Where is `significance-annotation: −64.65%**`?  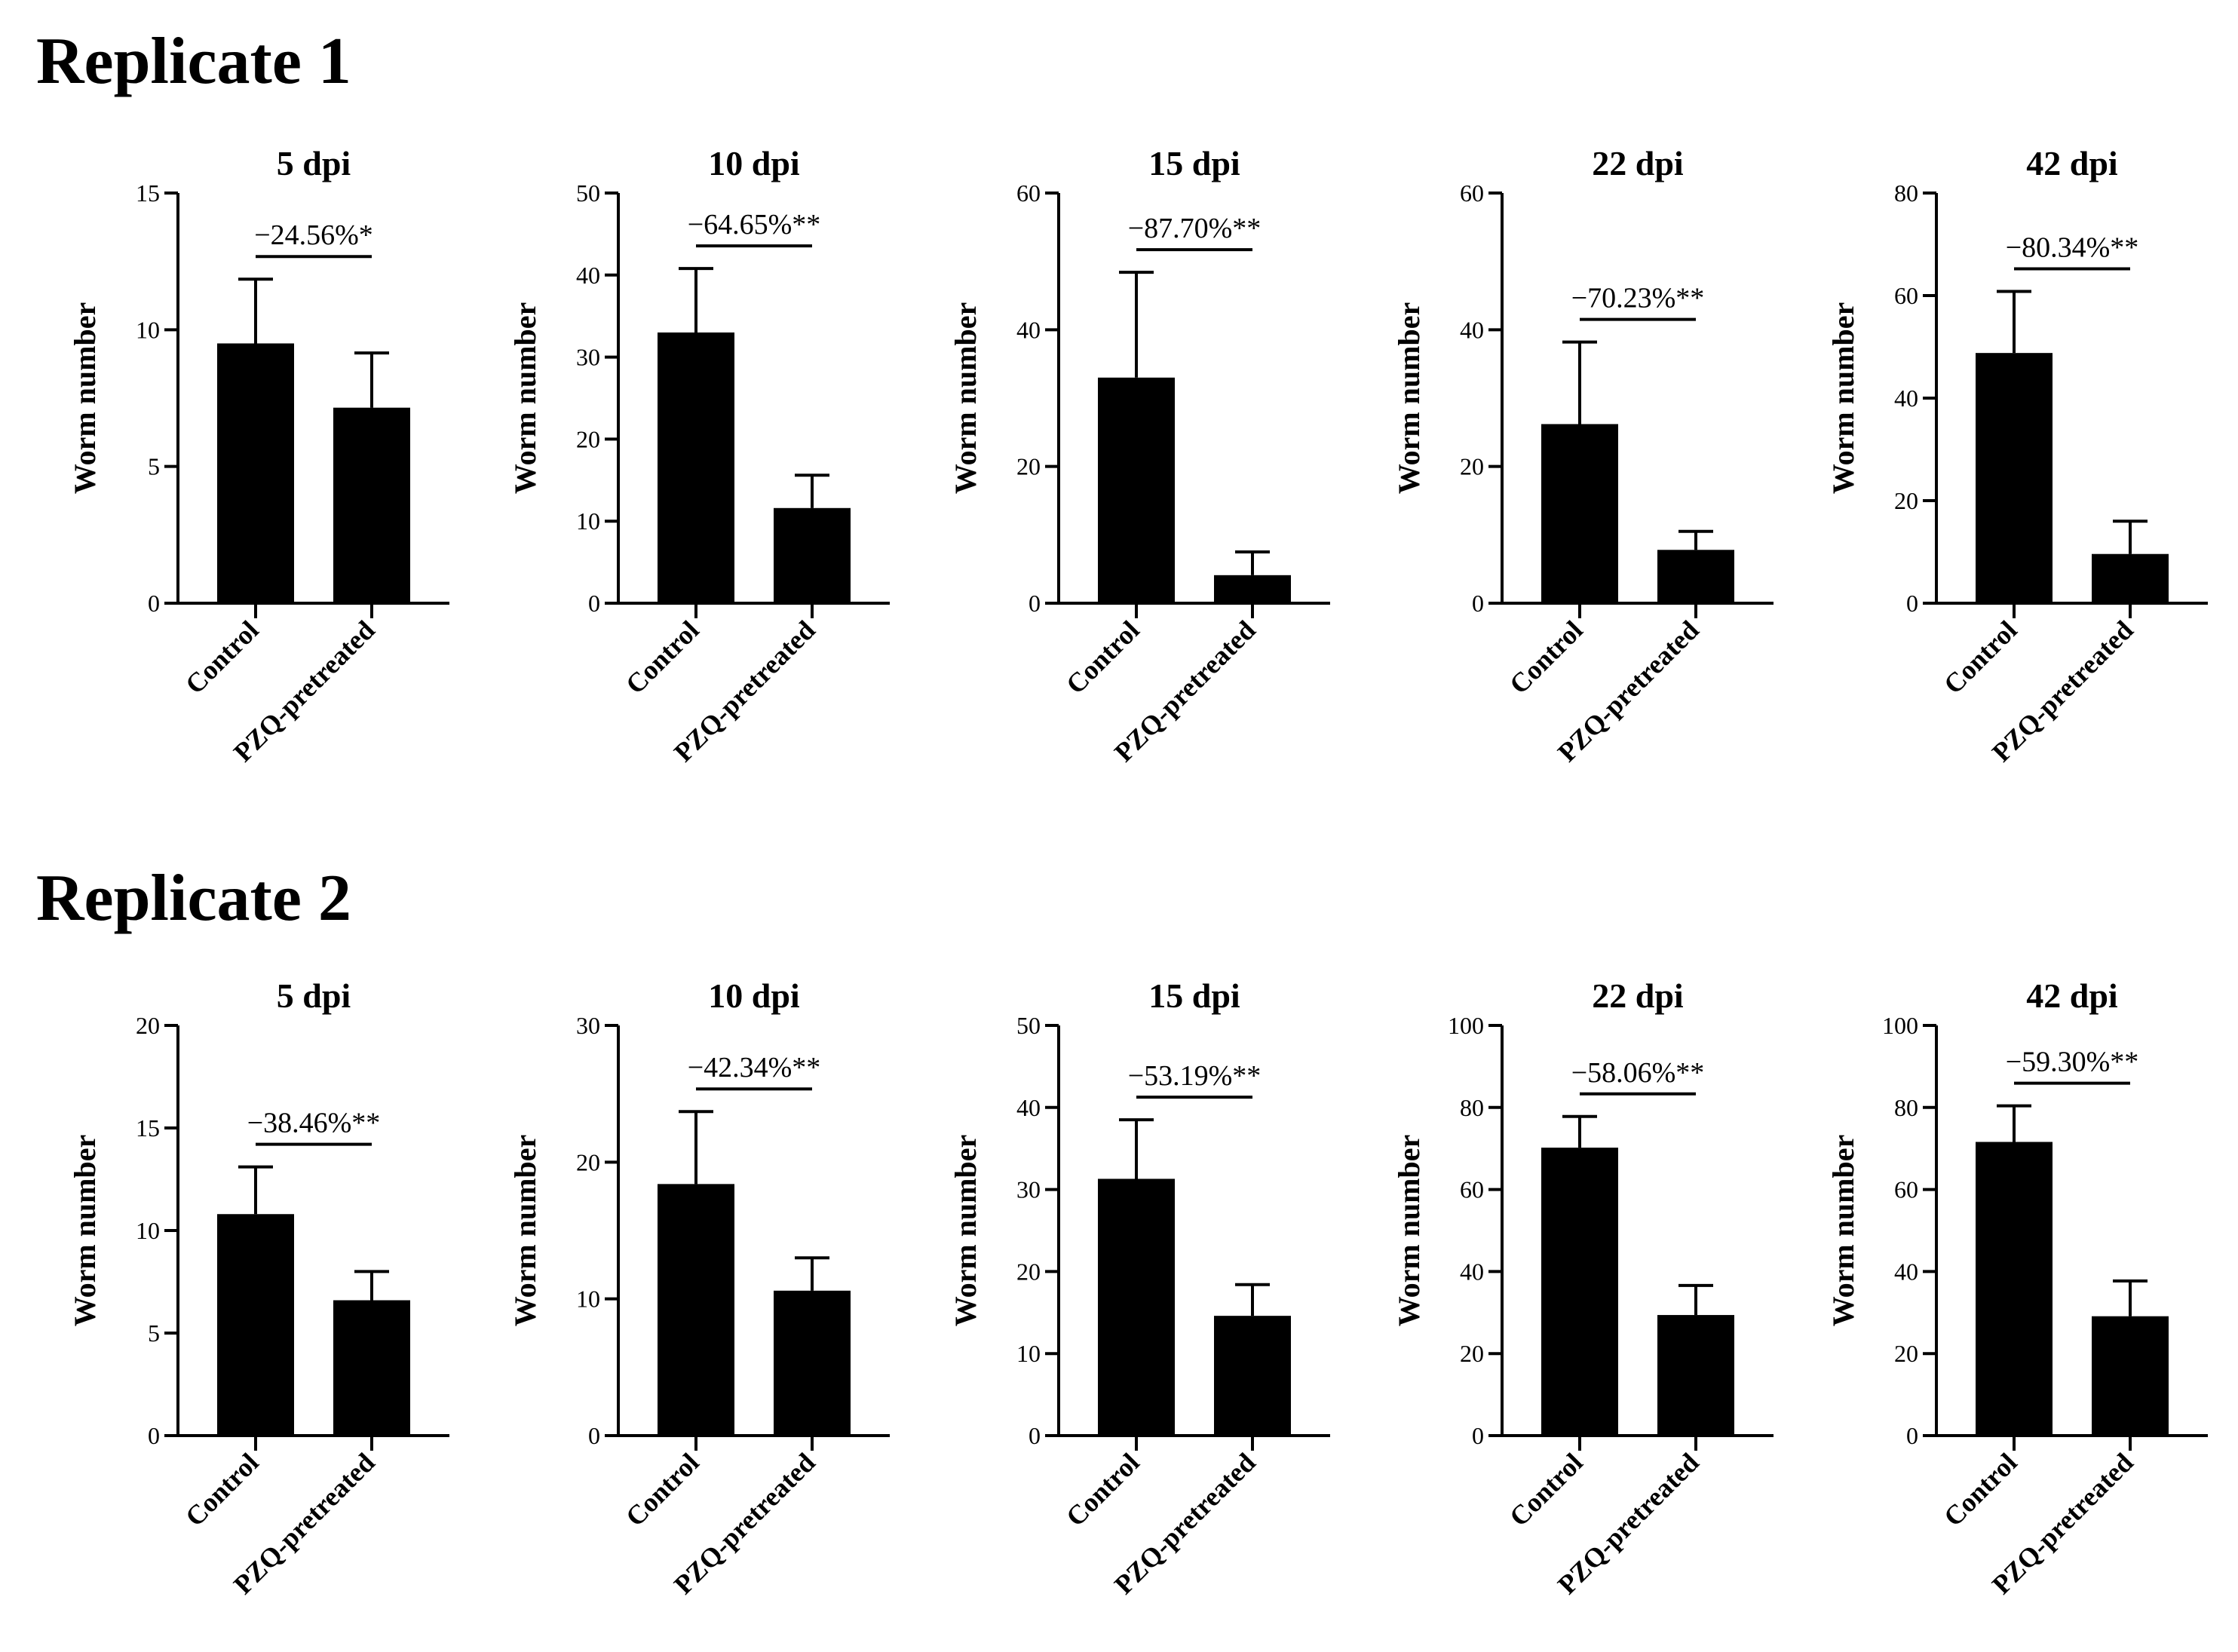
significance-annotation: −64.65%** is located at coordinates (754, 225).